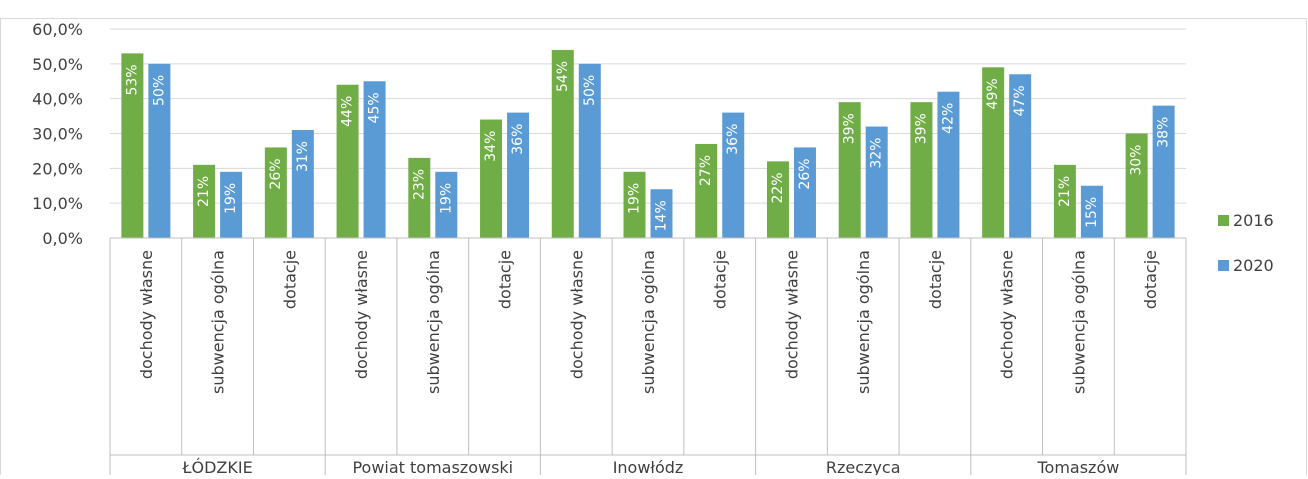 The width and height of the screenshot is (1308, 479). What do you see at coordinates (648, 466) in the screenshot?
I see `group-label: Inowłódz` at bounding box center [648, 466].